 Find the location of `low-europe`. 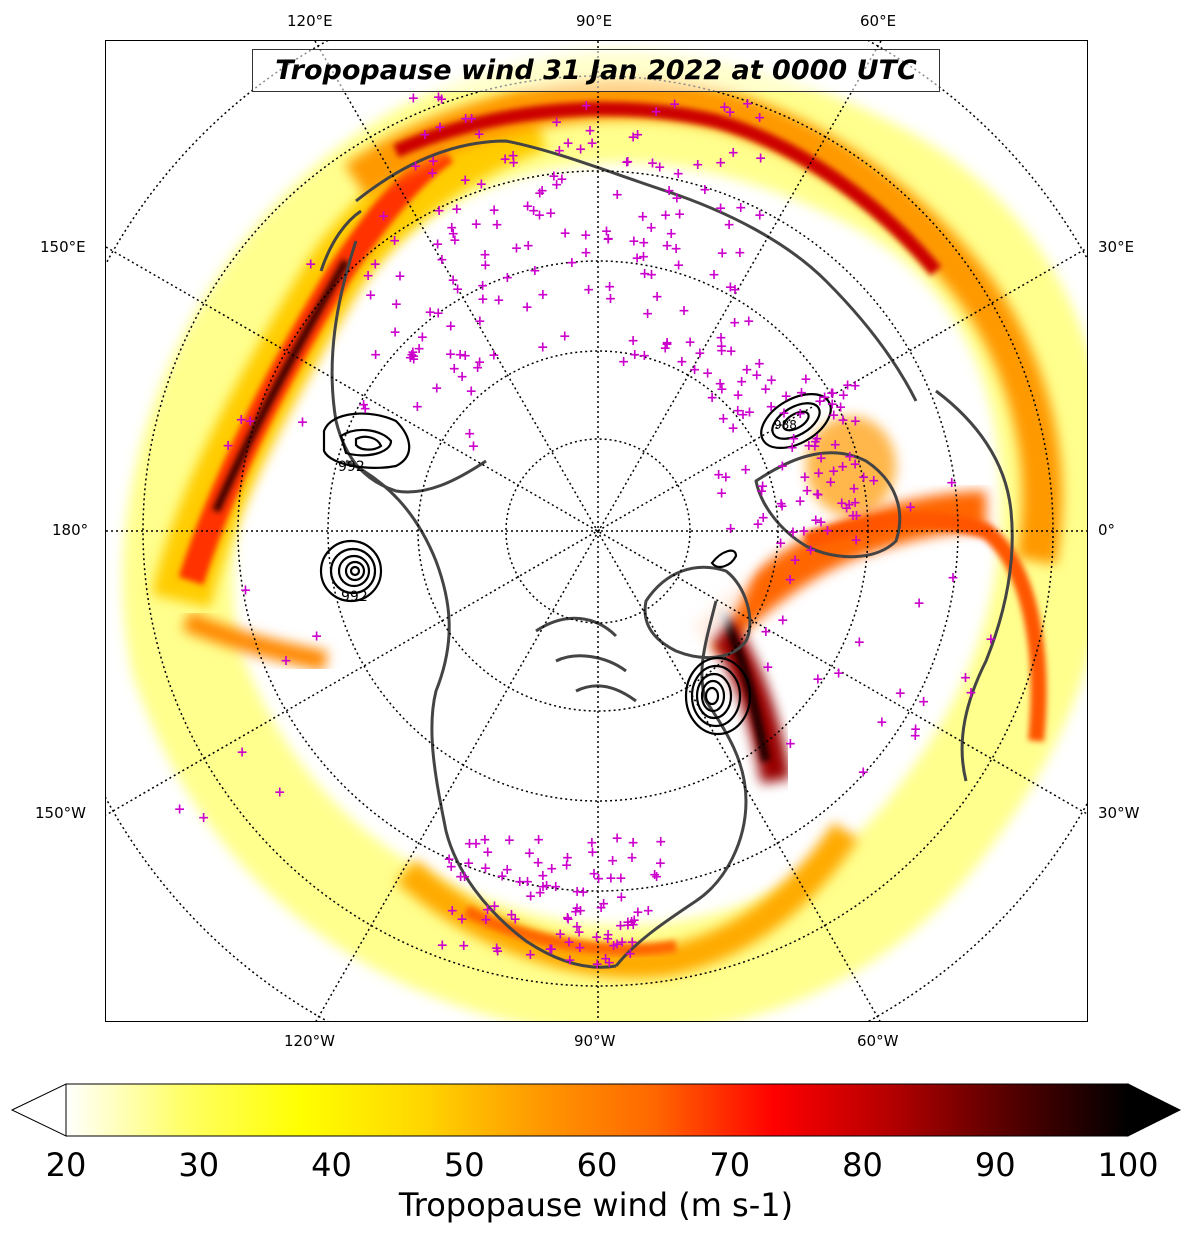

low-europe is located at coordinates (796, 421).